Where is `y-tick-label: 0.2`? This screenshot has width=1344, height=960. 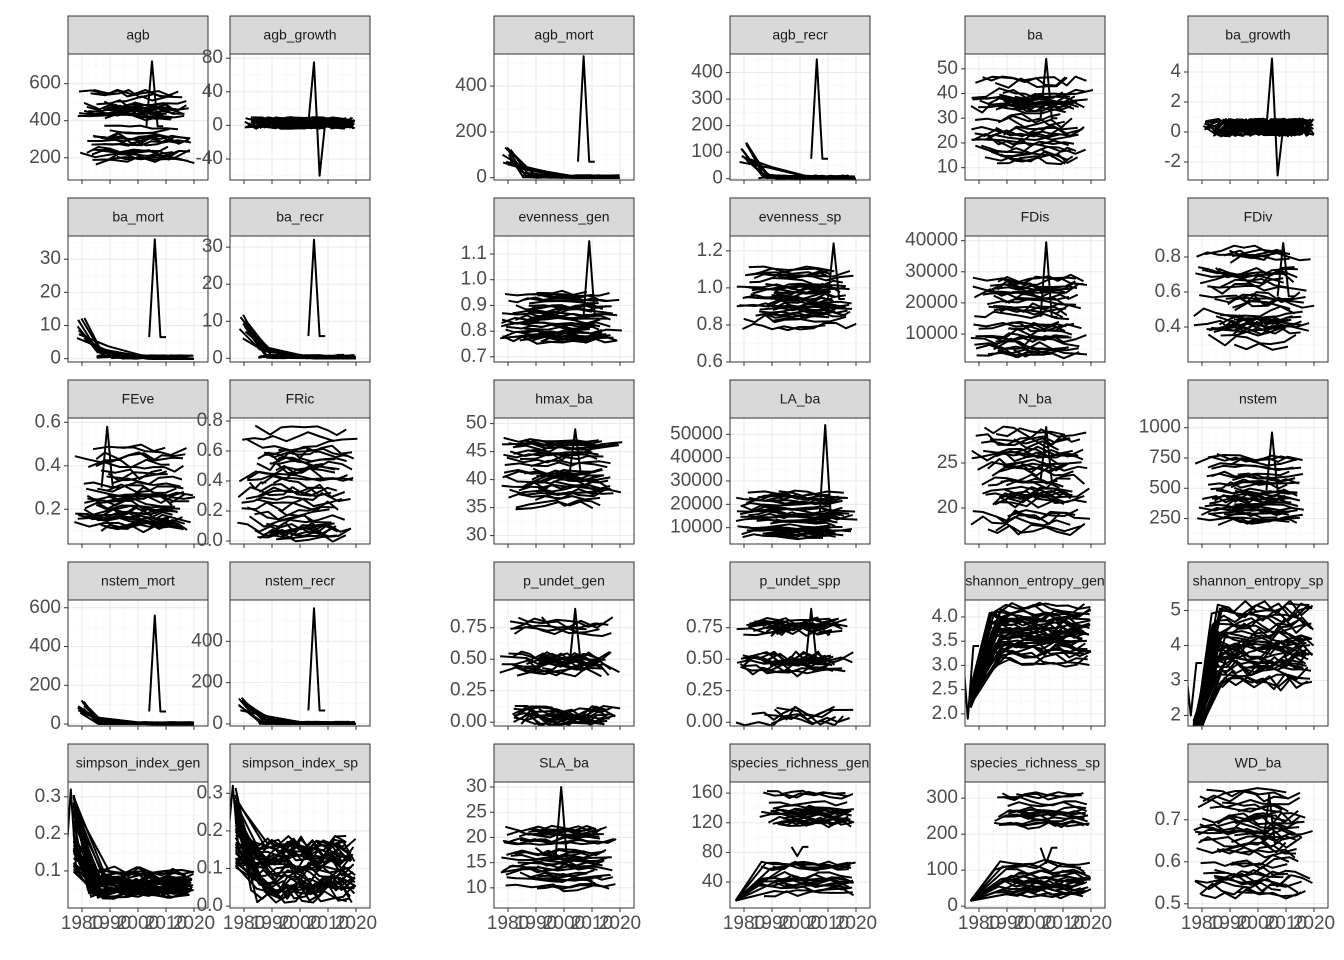 y-tick-label: 0.2 is located at coordinates (210, 830).